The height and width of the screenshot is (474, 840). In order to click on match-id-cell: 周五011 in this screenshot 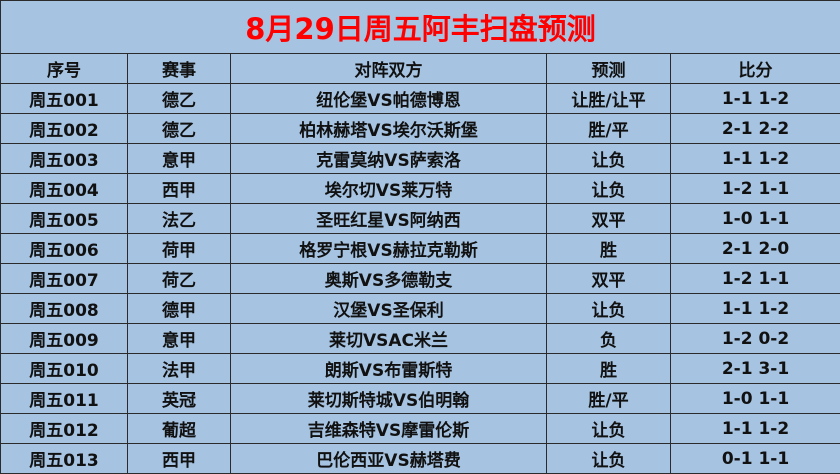, I will do `click(64, 398)`.